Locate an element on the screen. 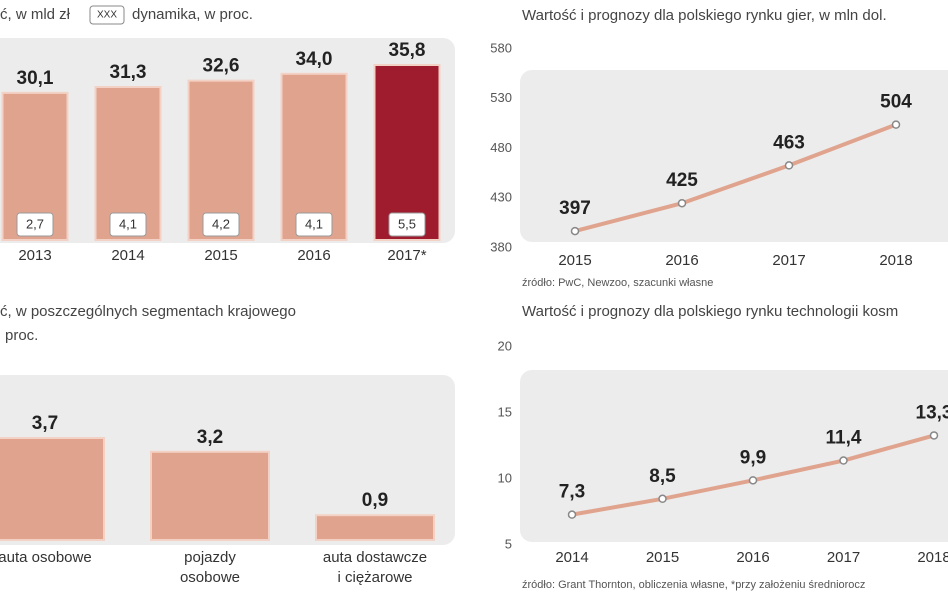  value-label: 504 is located at coordinates (896, 102).